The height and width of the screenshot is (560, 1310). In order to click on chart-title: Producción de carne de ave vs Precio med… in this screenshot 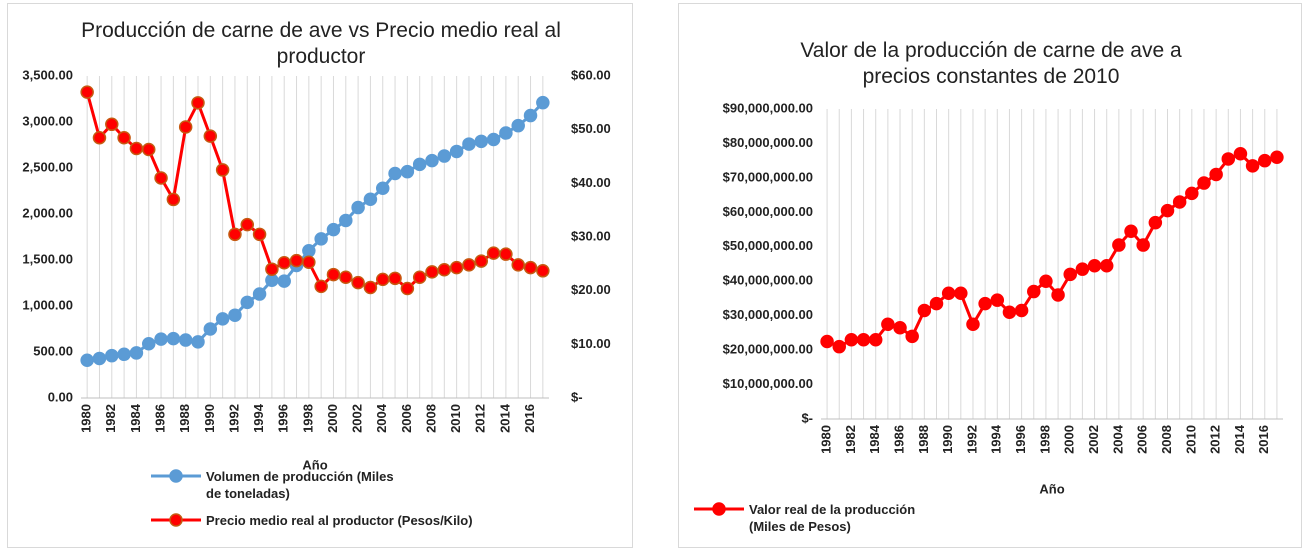, I will do `click(321, 43)`.